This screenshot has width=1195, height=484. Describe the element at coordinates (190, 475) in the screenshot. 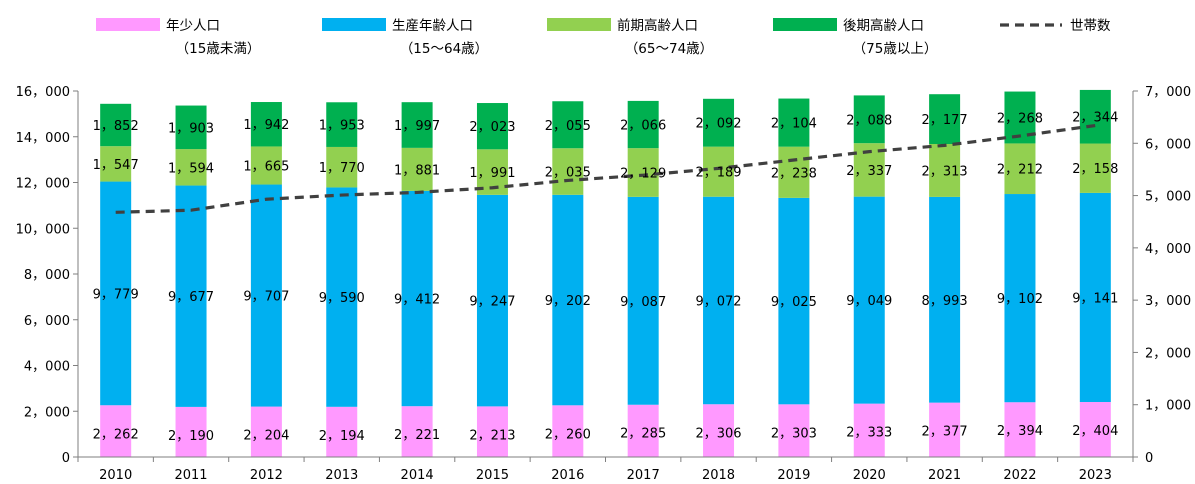

I see `x-tick-label: 2011` at that location.